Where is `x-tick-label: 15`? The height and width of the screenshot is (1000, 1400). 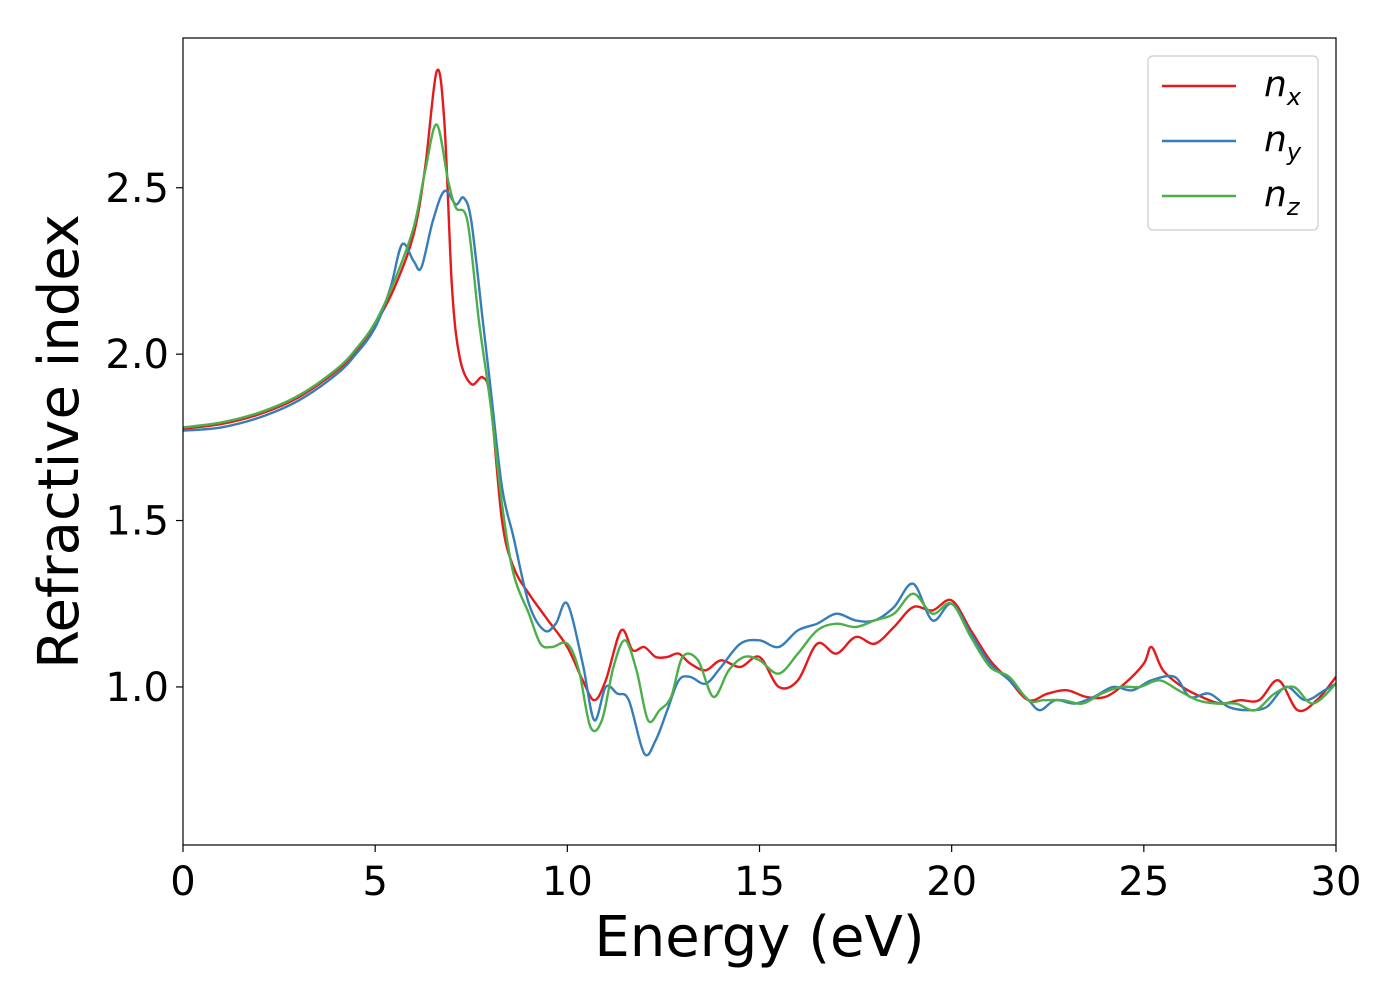 x-tick-label: 15 is located at coordinates (759, 882).